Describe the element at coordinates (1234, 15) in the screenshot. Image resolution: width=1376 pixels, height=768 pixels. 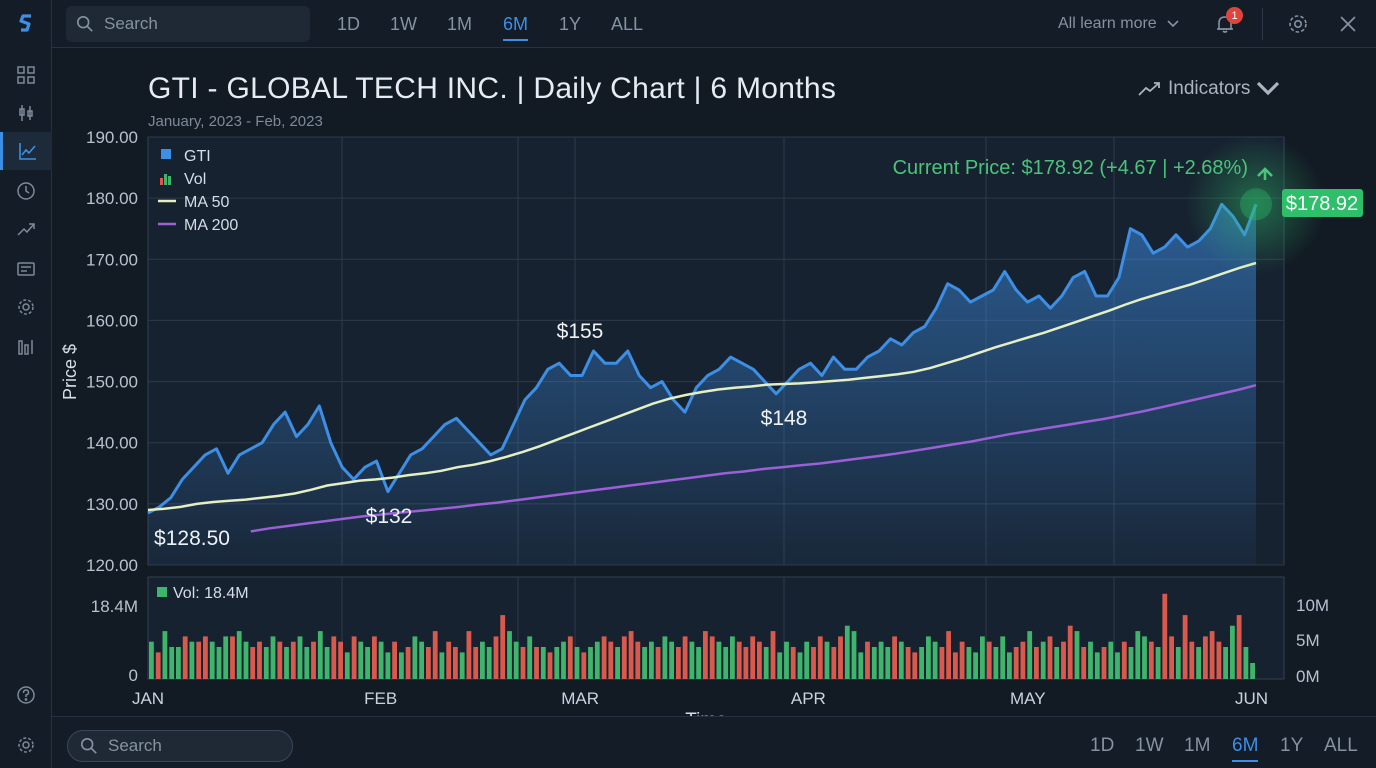
I see `notification-badge: 1` at that location.